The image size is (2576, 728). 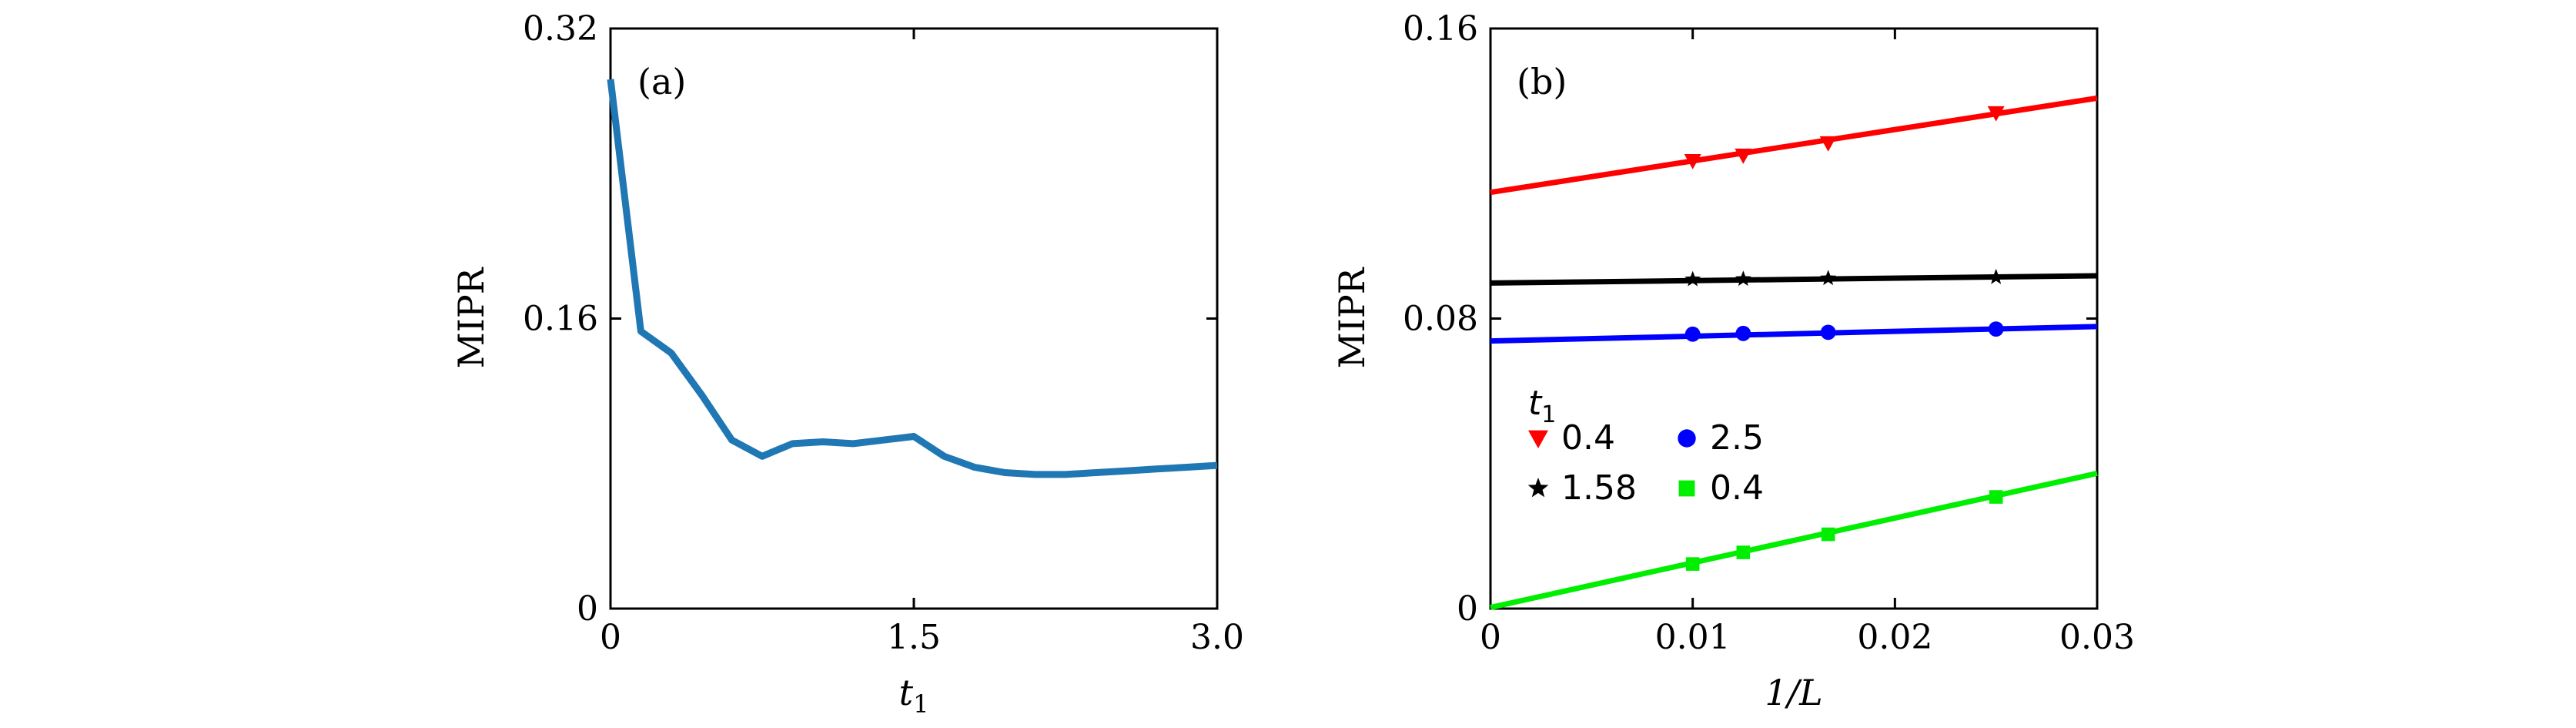 What do you see at coordinates (906, 692) in the screenshot?
I see `panel-a-x-axis-title-main: t` at bounding box center [906, 692].